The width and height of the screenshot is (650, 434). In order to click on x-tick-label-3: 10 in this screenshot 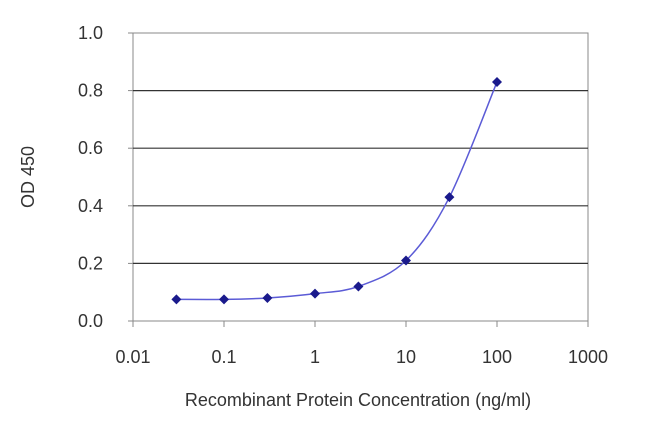, I will do `click(406, 357)`.